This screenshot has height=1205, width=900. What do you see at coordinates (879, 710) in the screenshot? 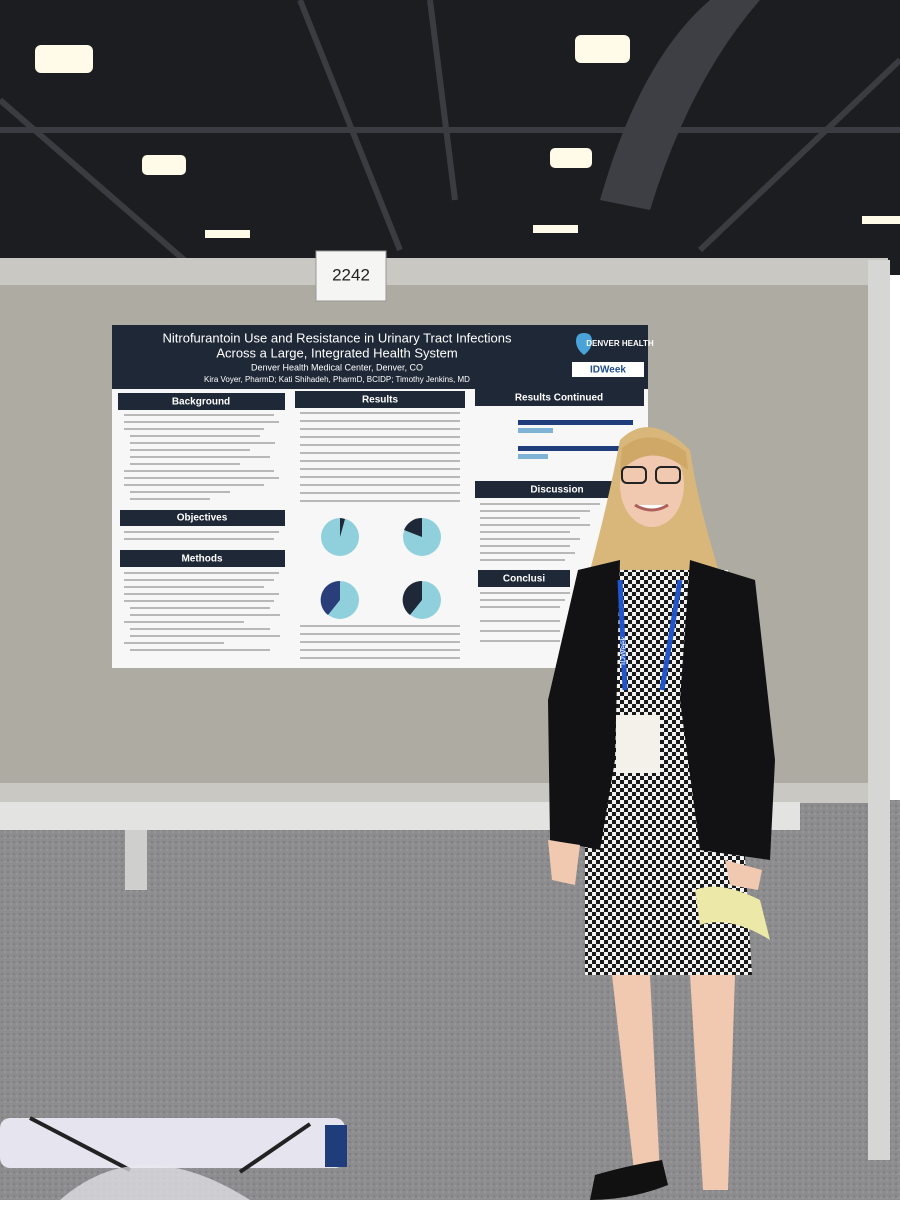
I see `side-panel` at bounding box center [879, 710].